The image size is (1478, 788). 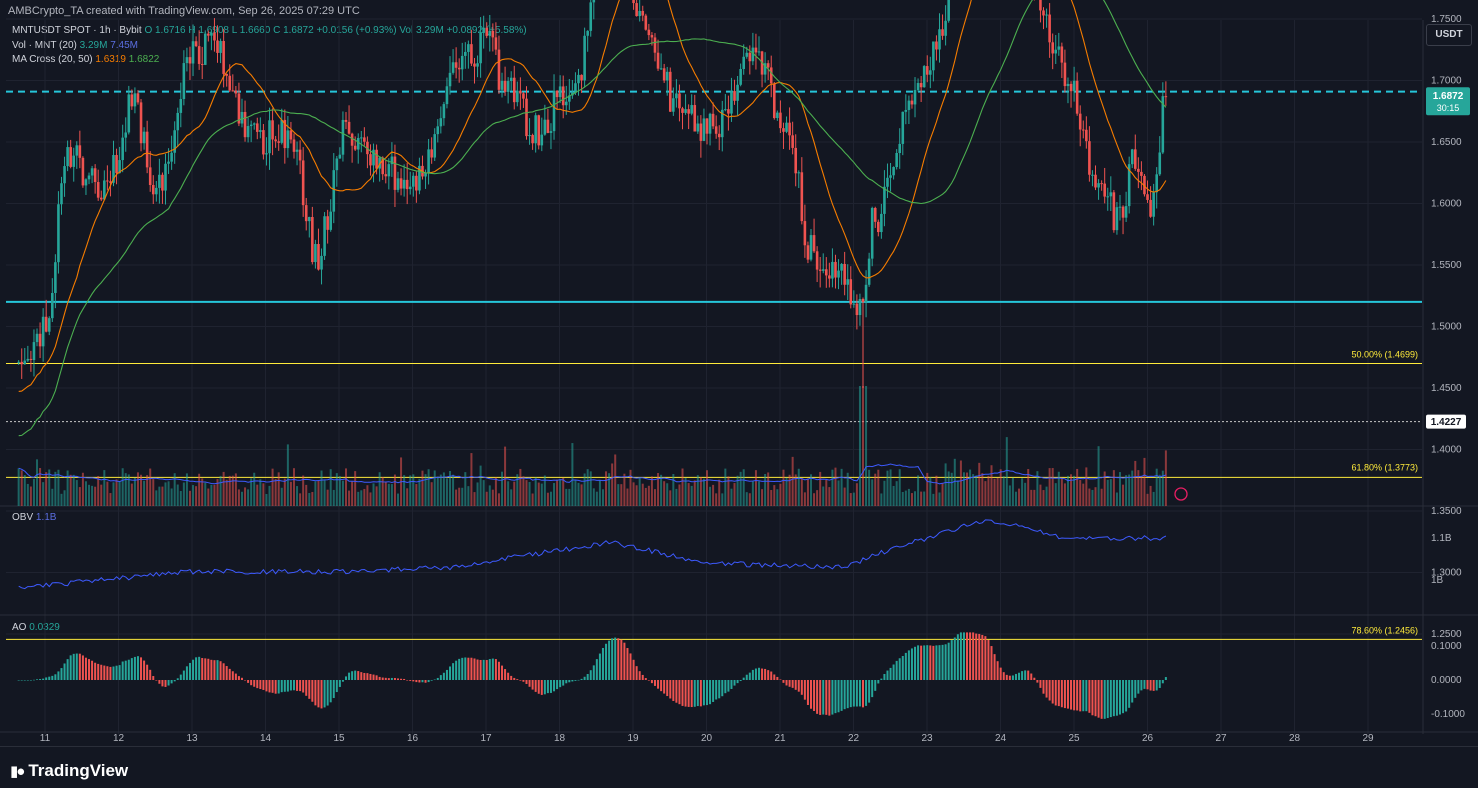 I want to click on volume-legend: Vol · MNT (20) 3.29M 7.45M, so click(x=75, y=45).